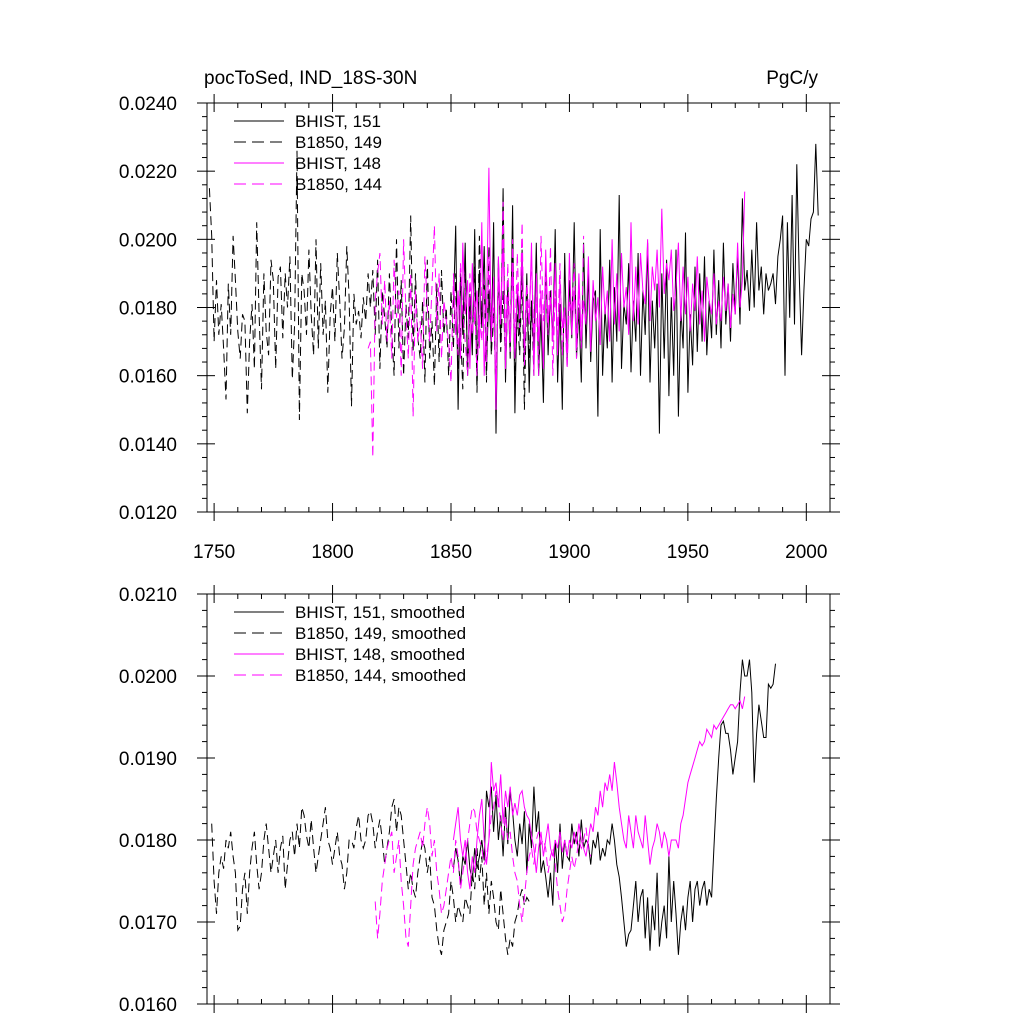  Describe the element at coordinates (214, 552) in the screenshot. I see `x-tick-label: 1750` at that location.